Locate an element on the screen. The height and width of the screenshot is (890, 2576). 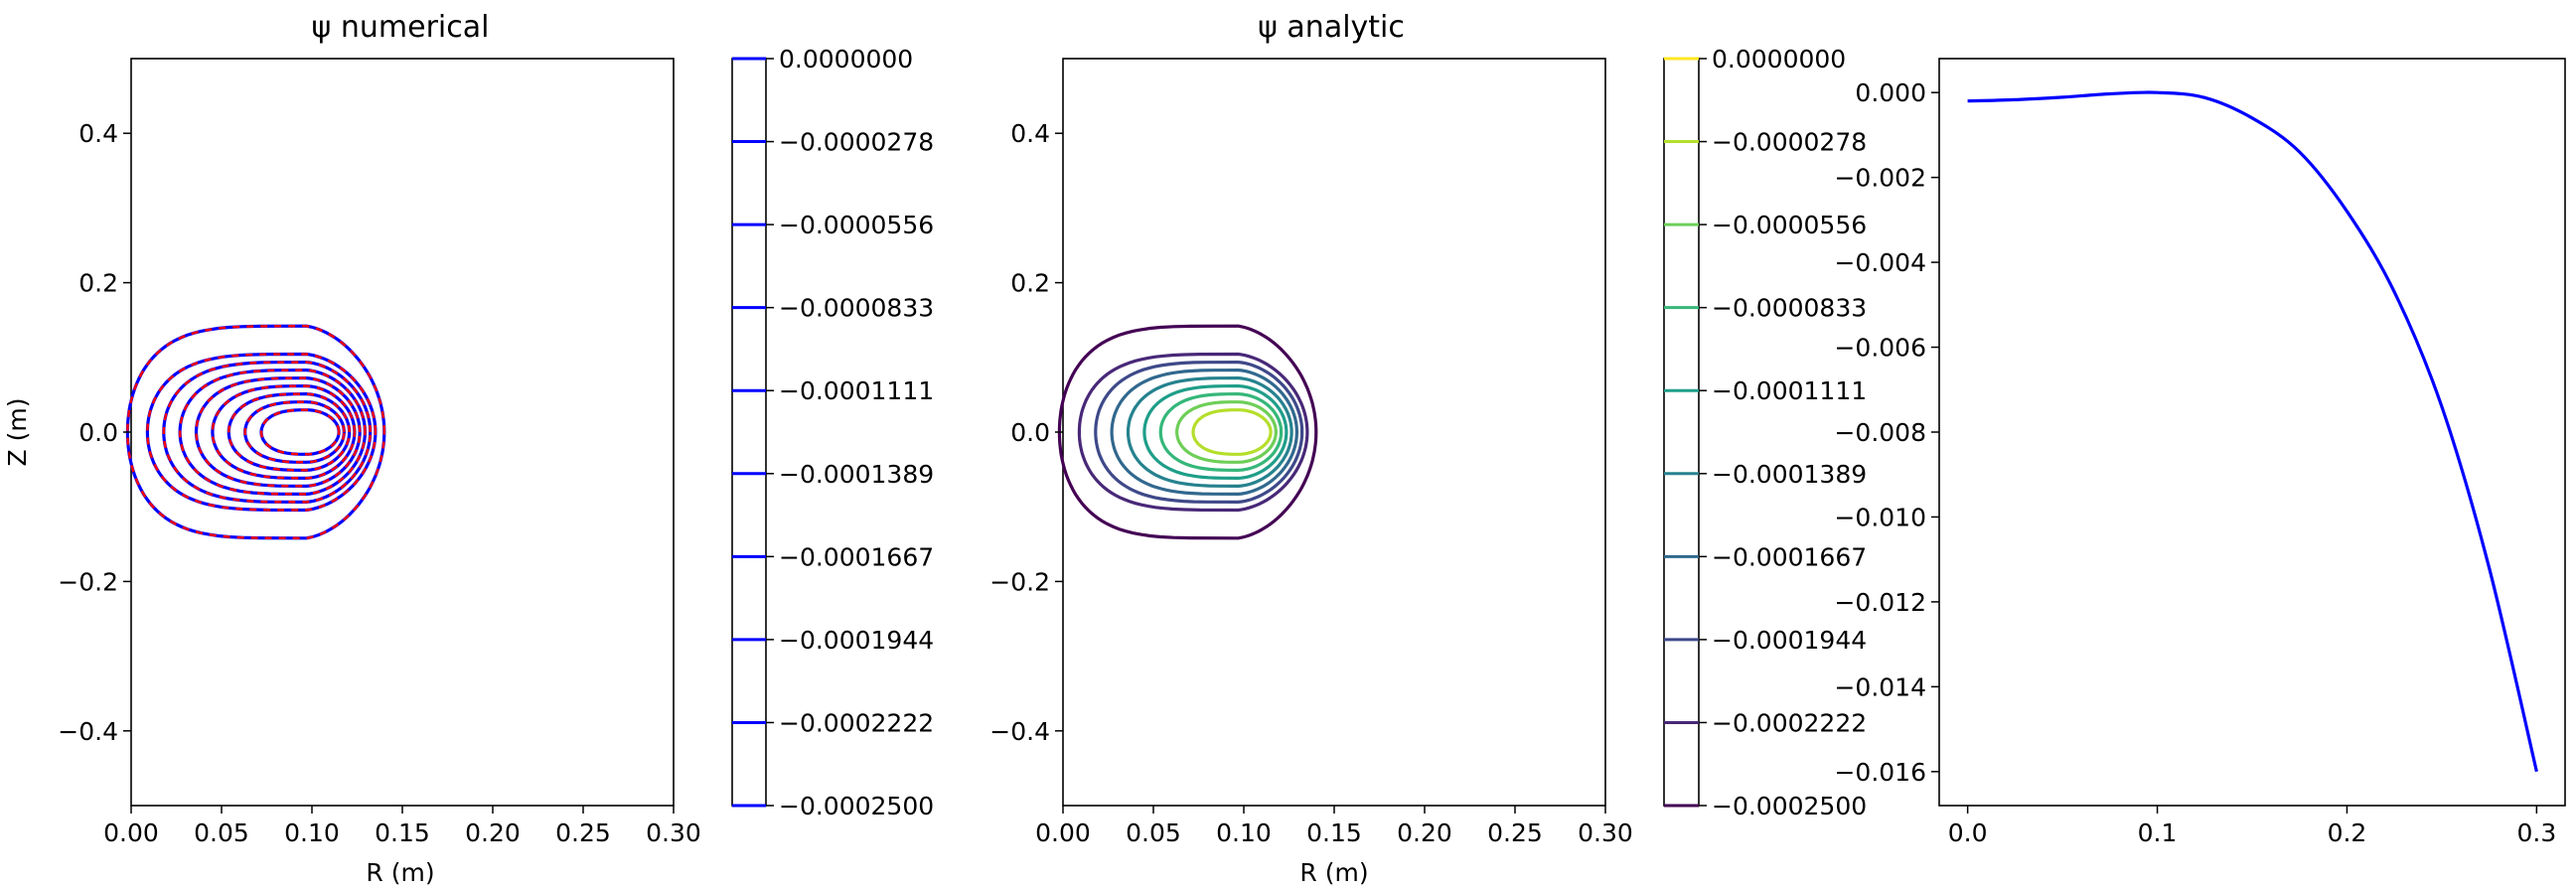
analytic-x-tick-label: 0.10 is located at coordinates (1244, 833).